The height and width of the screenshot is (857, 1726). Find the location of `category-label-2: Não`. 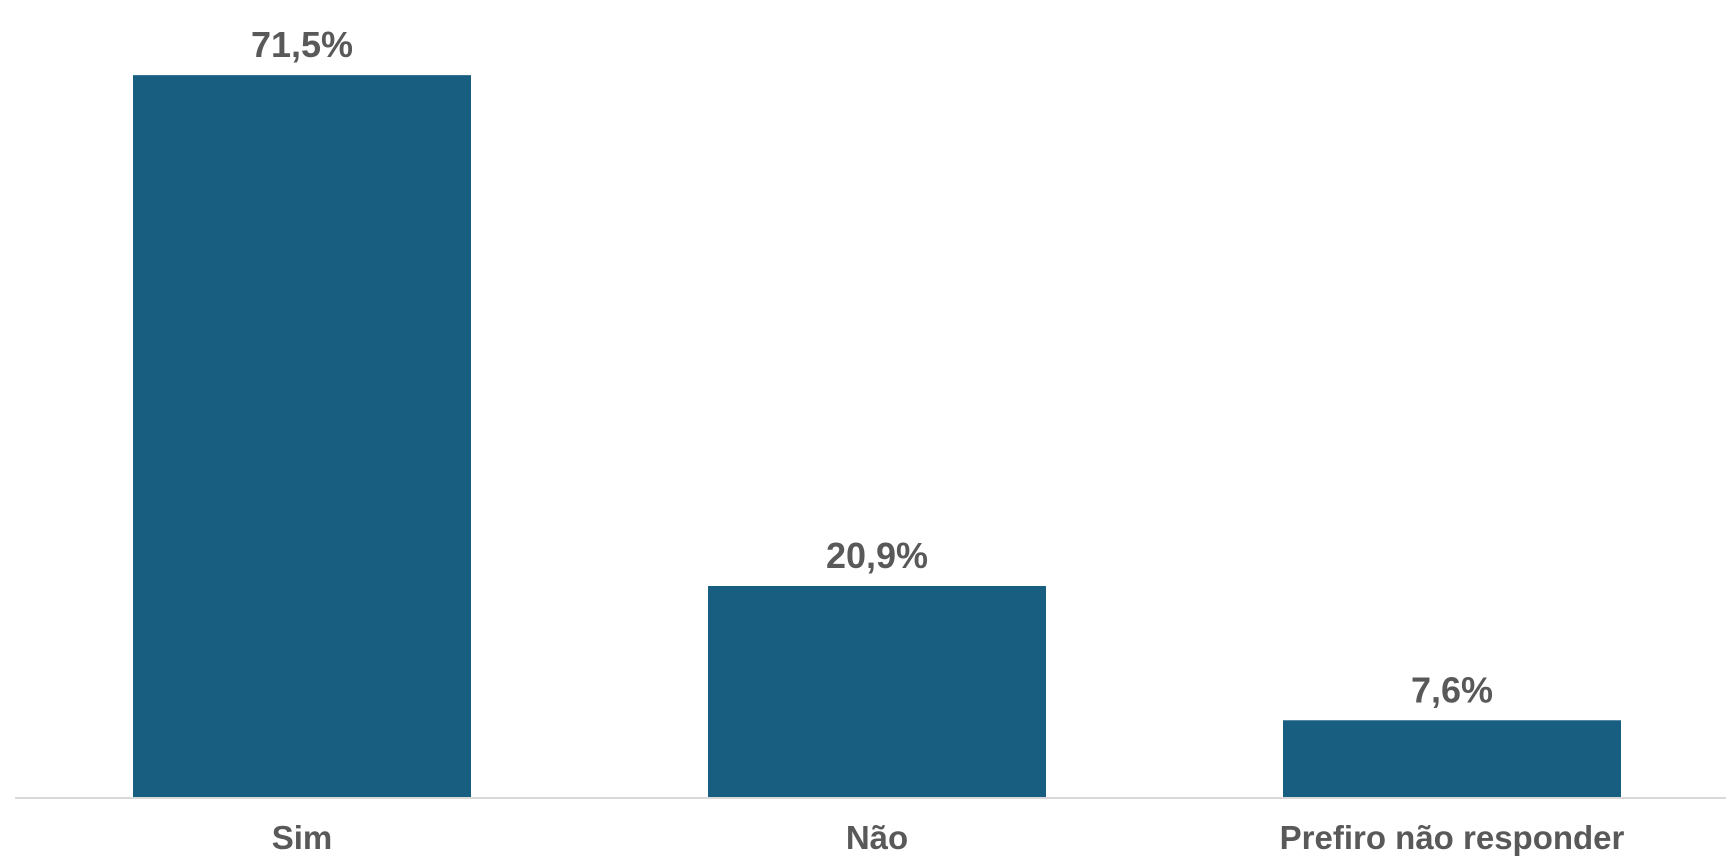

category-label-2: Não is located at coordinates (877, 837).